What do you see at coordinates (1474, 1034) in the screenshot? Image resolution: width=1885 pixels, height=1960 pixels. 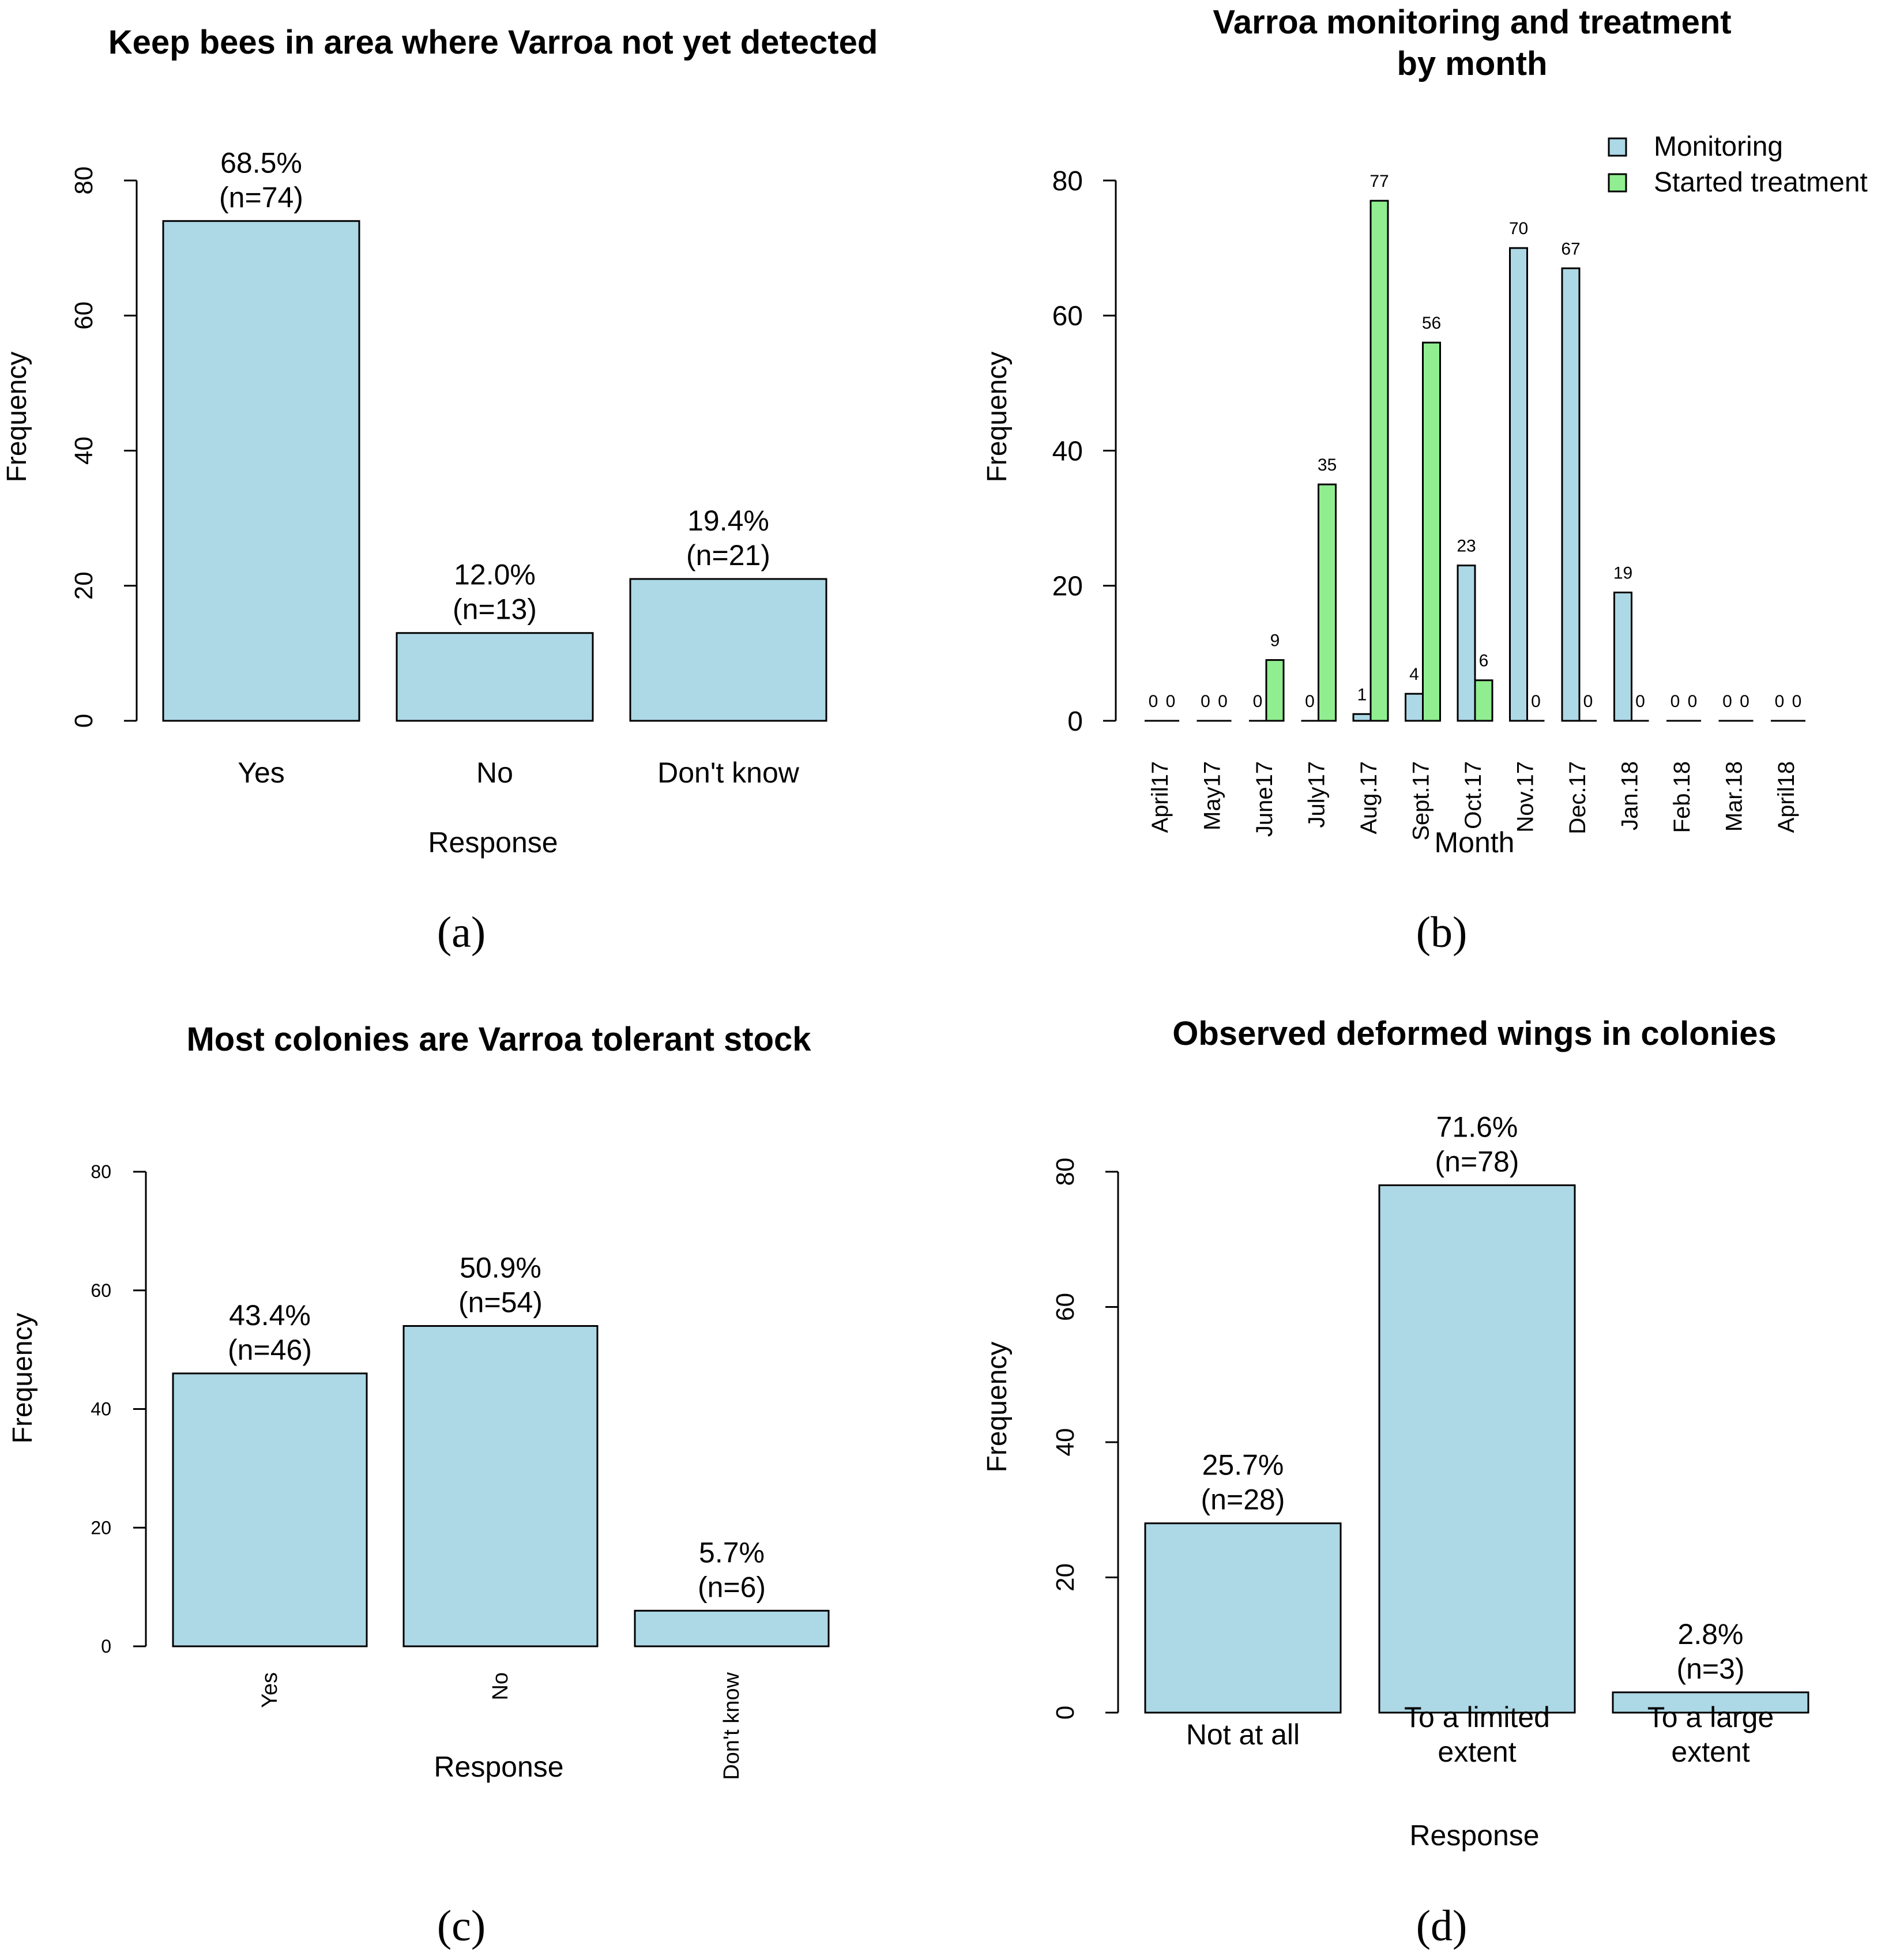 I see `chart-title: Observed deformed wings in colonies` at bounding box center [1474, 1034].